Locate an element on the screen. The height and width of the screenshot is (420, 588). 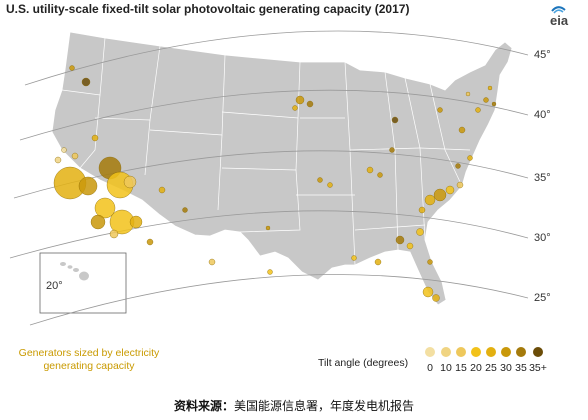
legend-label: 30 is located at coordinates (506, 368).